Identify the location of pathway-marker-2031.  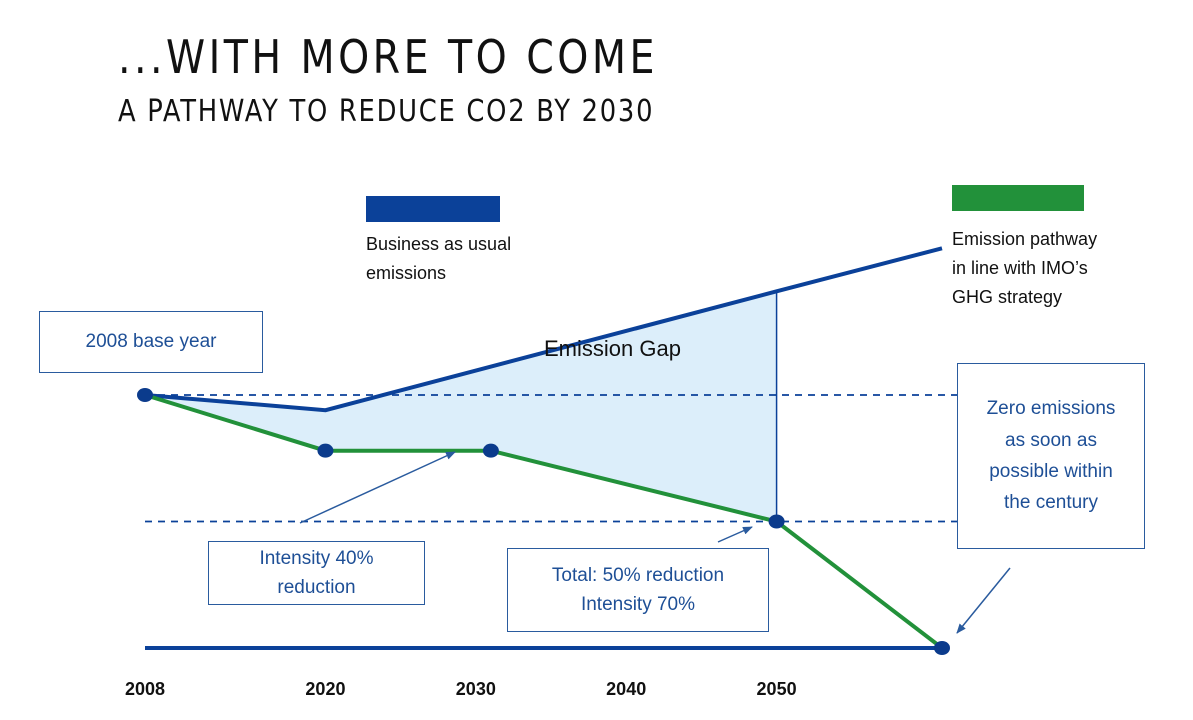
(490, 450).